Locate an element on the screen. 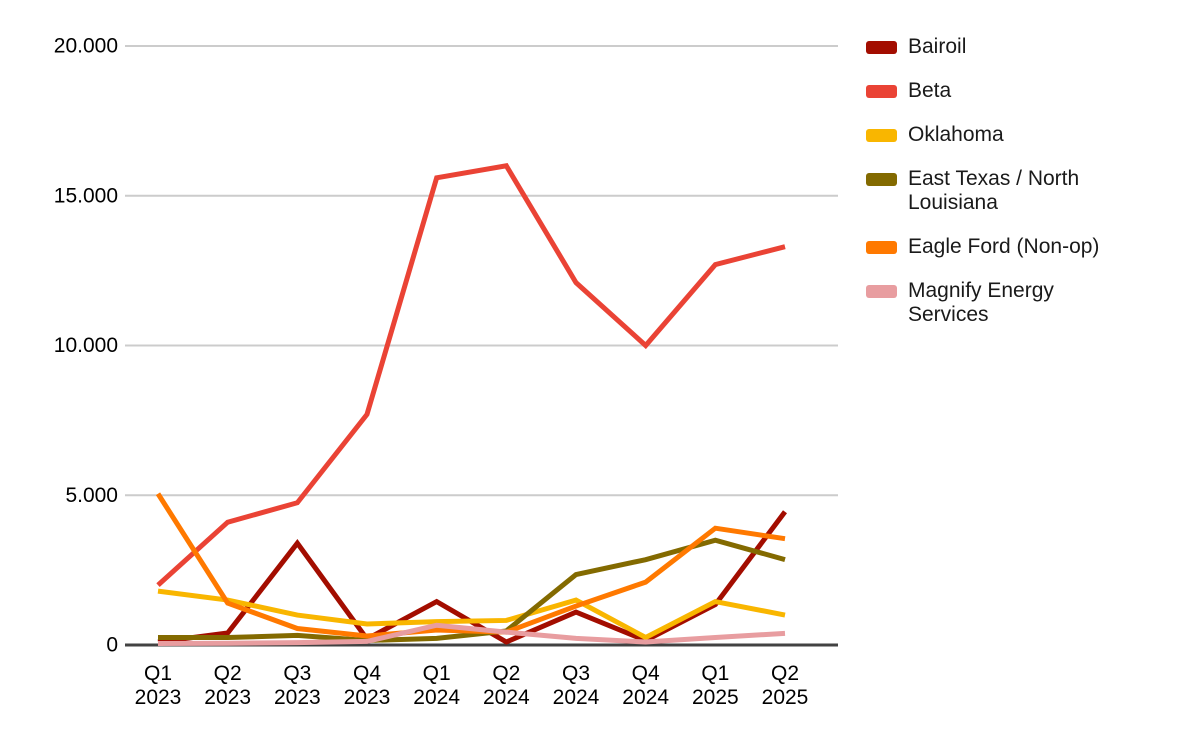  series-line-oklahoma is located at coordinates (471, 614).